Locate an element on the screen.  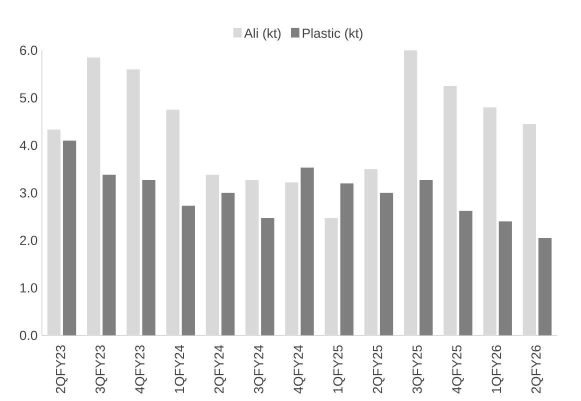
y-tick-label: 6.0 is located at coordinates (29, 50).